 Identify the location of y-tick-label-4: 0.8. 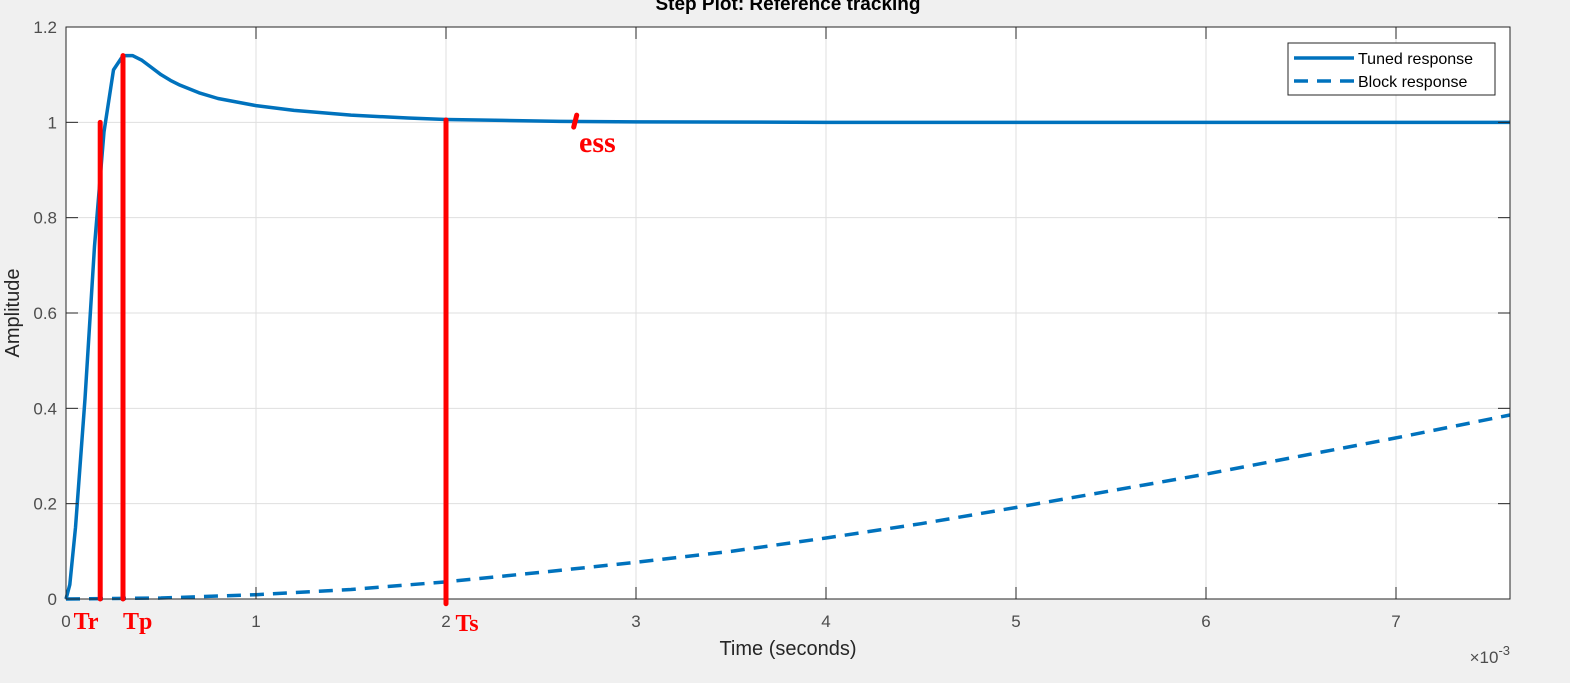
(45, 218).